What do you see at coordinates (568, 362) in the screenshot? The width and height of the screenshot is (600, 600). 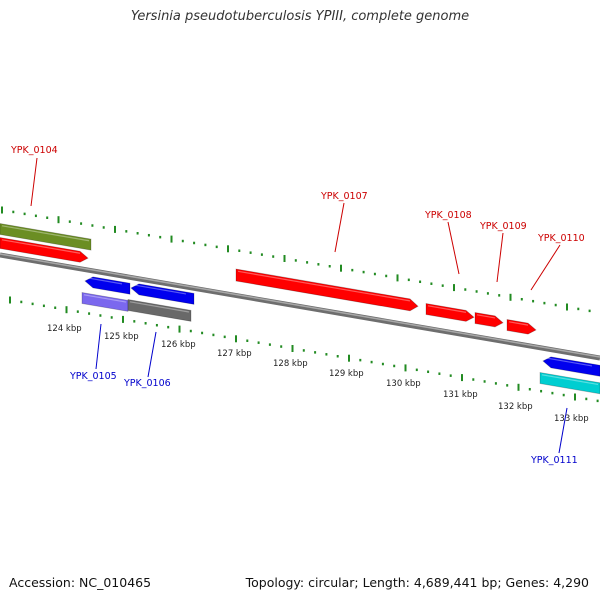 I see `gene-ypk-0111-arrow-highlight` at bounding box center [568, 362].